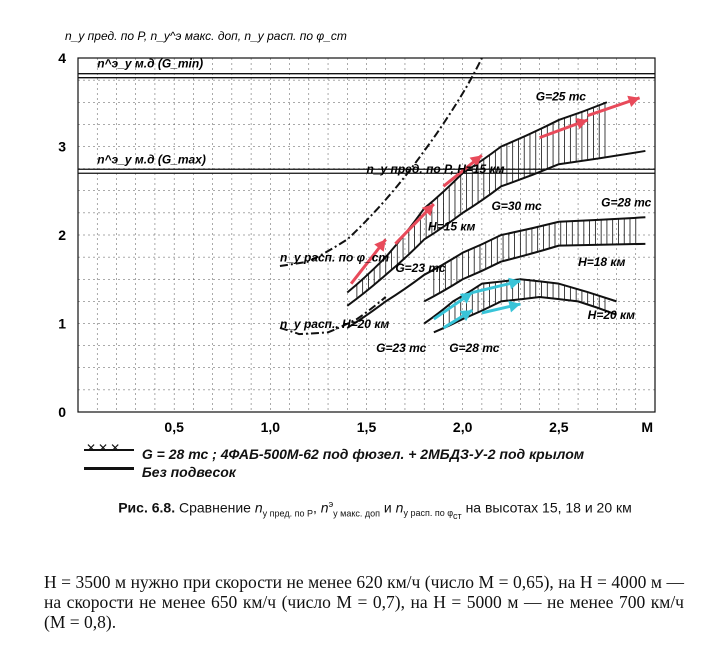 This screenshot has height=646, width=720. I want to click on legend-row-2: Без подвесок, so click(160, 472).